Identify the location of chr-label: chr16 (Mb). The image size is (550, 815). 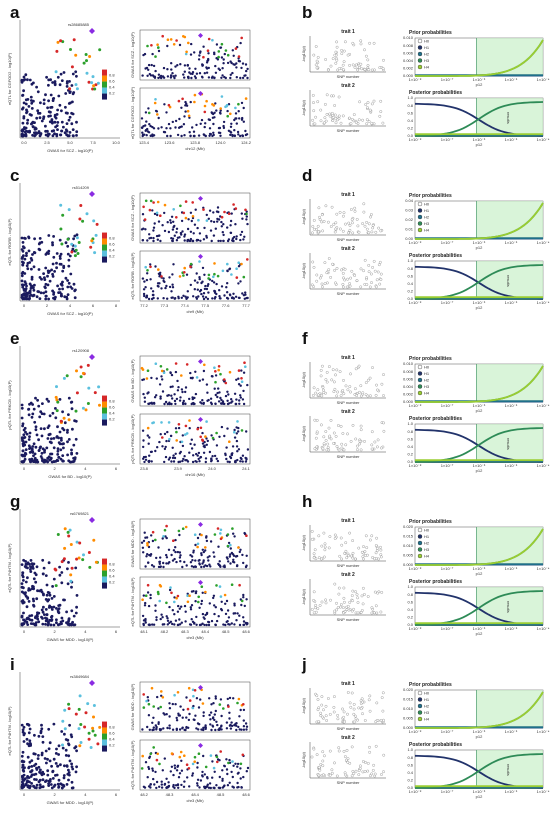
(195, 474).